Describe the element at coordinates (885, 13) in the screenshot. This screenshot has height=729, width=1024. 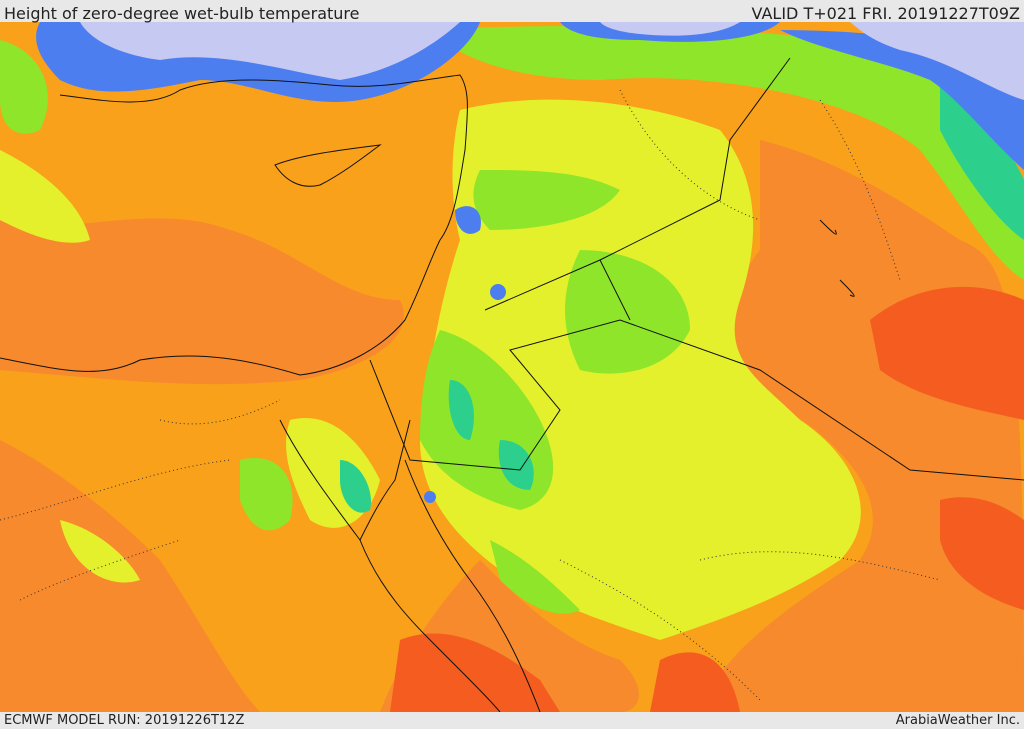
I see `valid-time: VALID T+021 FRI. 20191227T09Z` at that location.